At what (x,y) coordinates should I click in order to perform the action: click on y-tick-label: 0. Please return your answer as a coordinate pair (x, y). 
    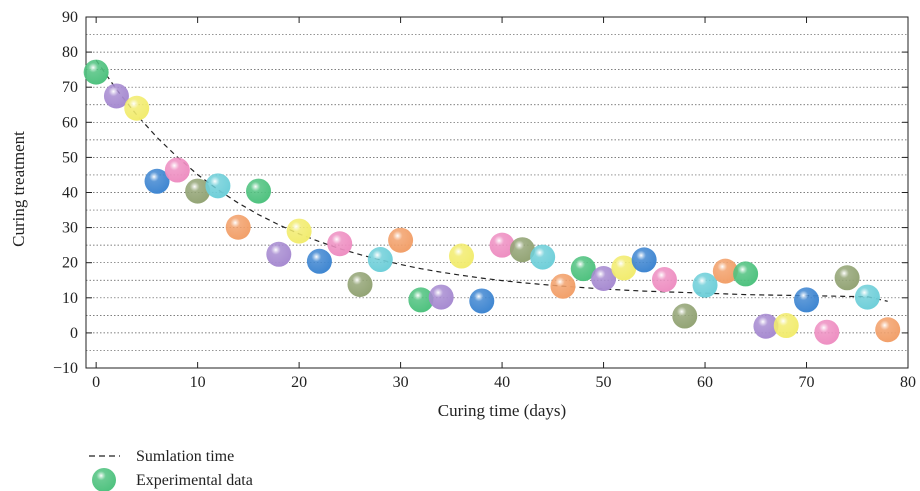
    Looking at the image, I should click on (74, 333).